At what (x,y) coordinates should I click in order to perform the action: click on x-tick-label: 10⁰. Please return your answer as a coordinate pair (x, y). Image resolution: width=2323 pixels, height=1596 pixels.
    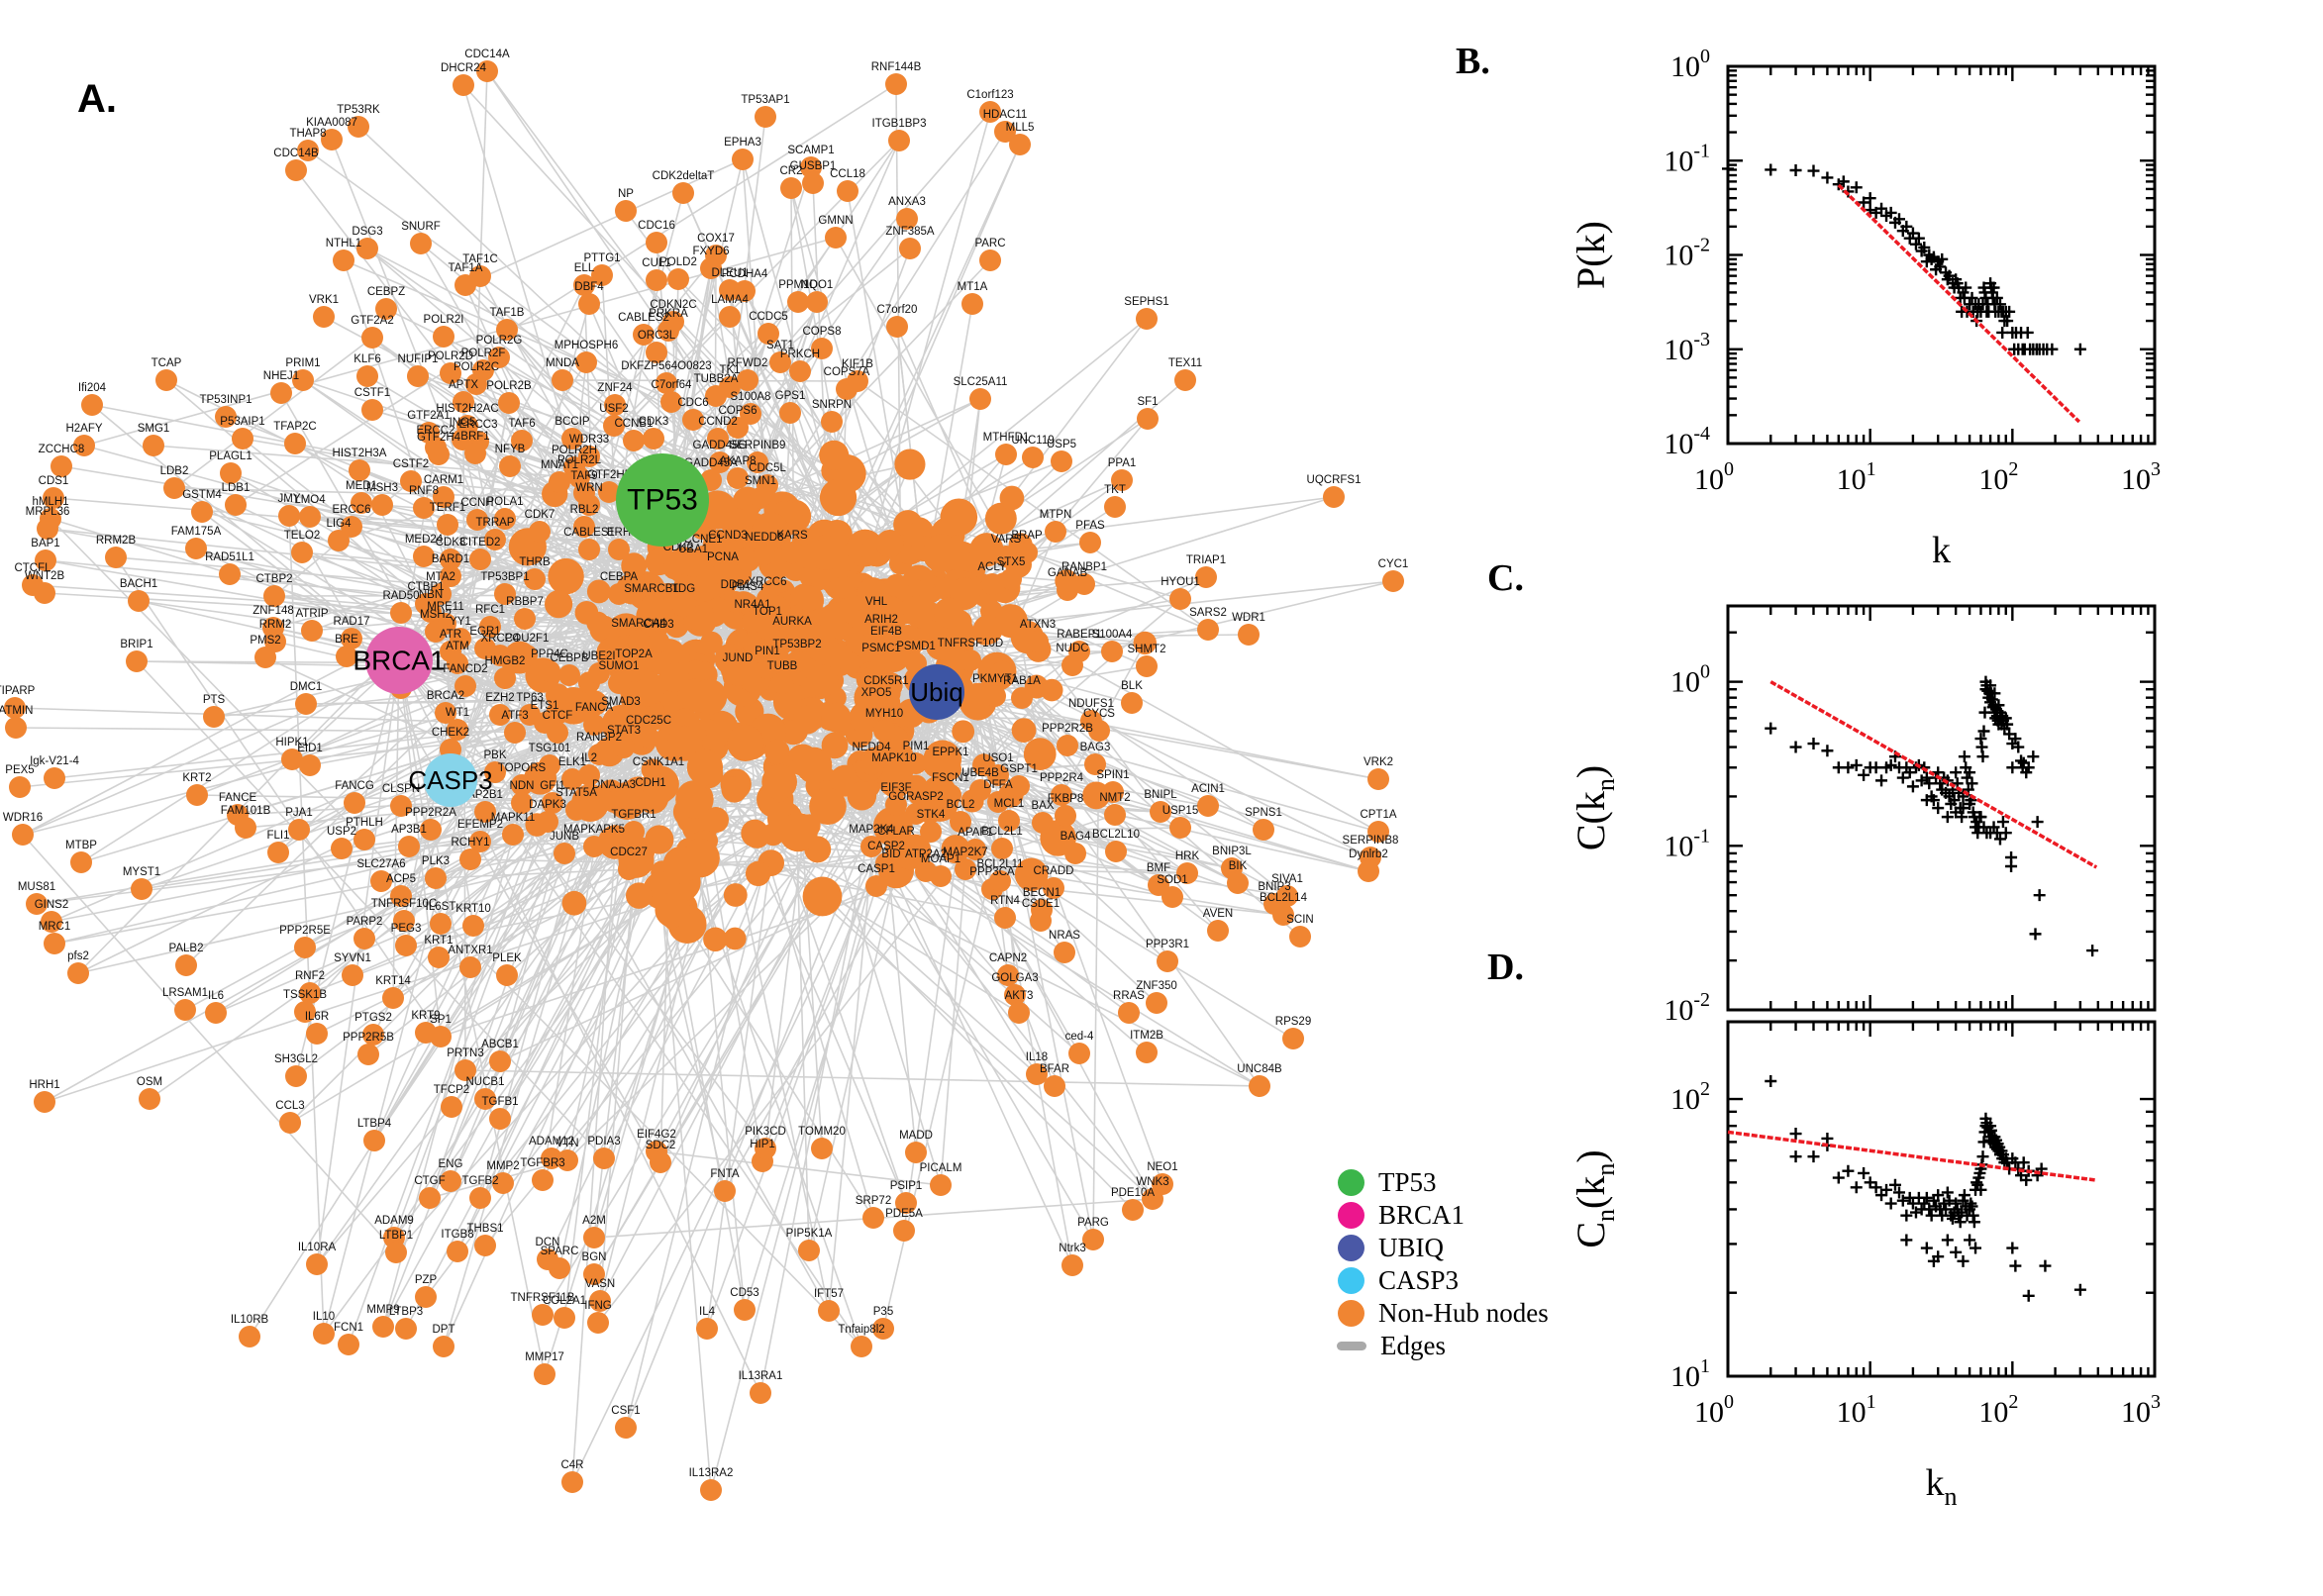
    Looking at the image, I should click on (1714, 1410).